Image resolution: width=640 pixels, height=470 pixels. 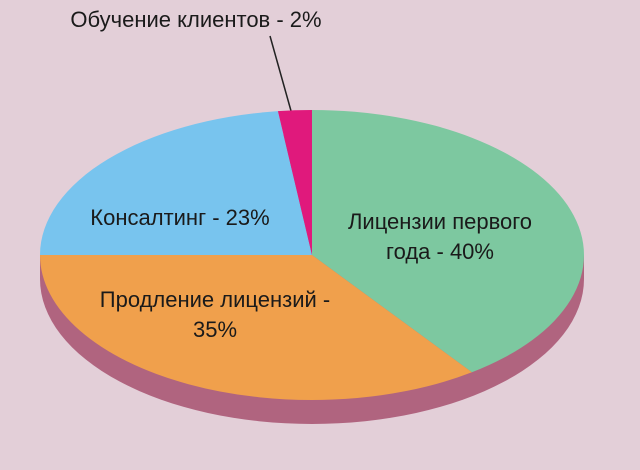 What do you see at coordinates (281, 77) in the screenshot?
I see `leader-line` at bounding box center [281, 77].